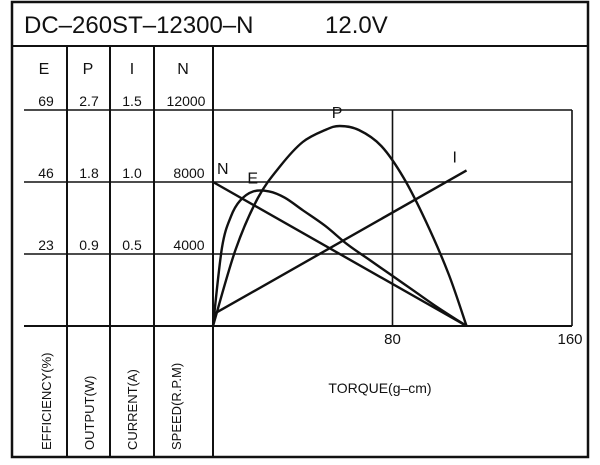  I want to click on series-line-N, so click(340, 254).